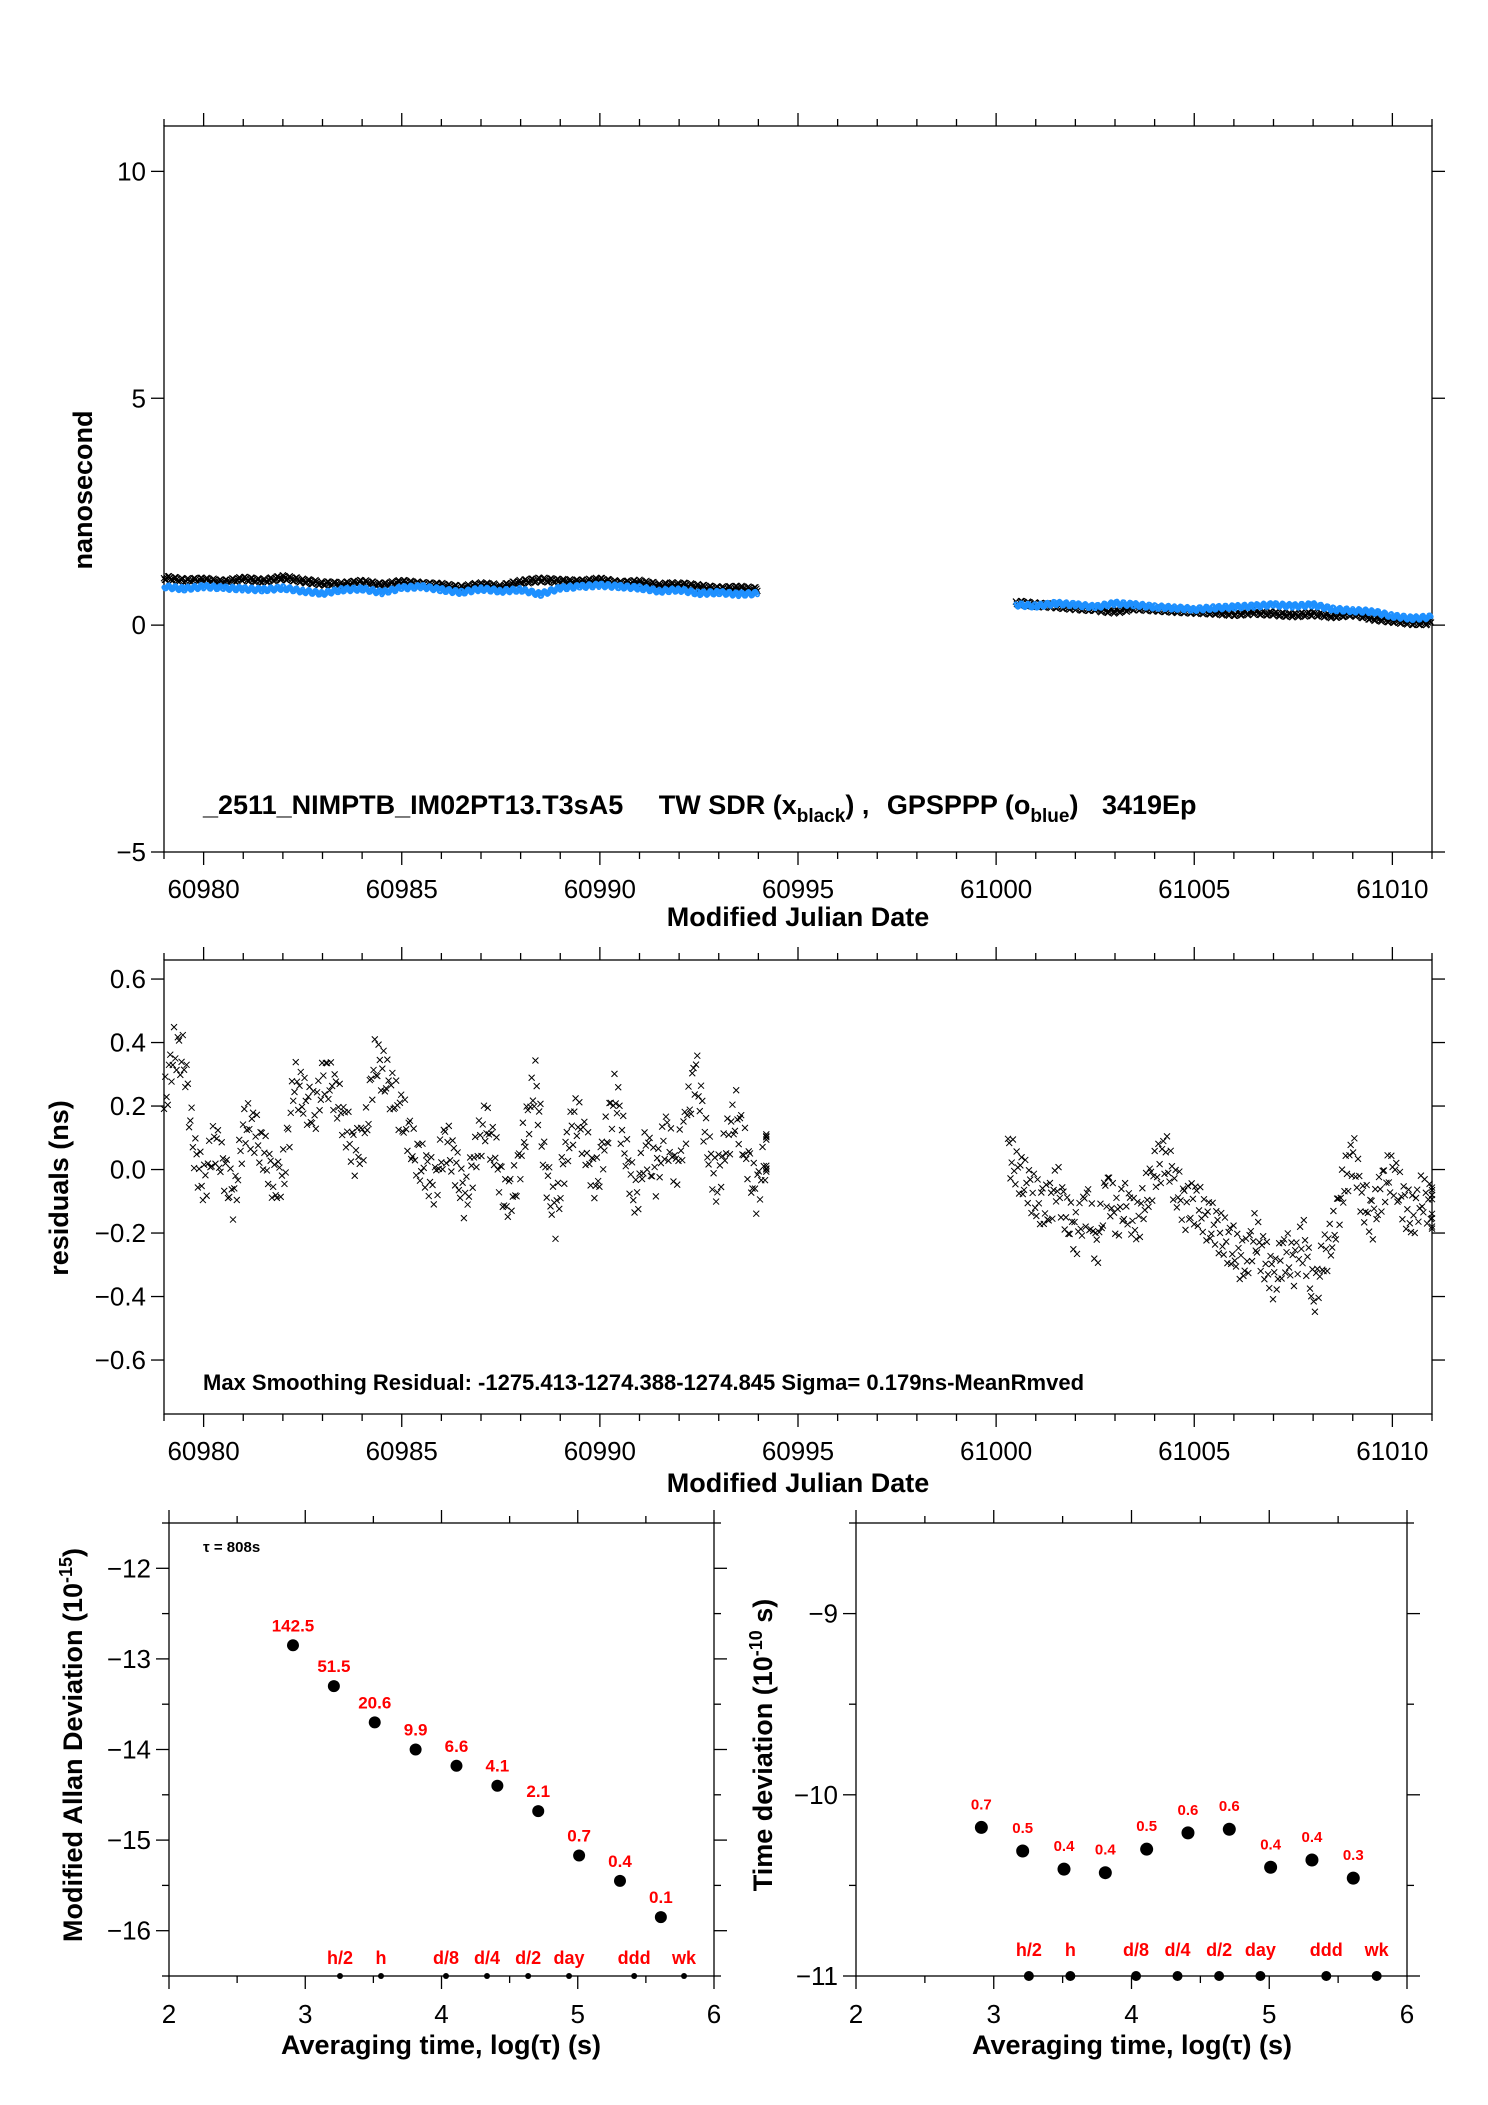  I want to click on x-axis-label: Modified Julian Date, so click(798, 917).